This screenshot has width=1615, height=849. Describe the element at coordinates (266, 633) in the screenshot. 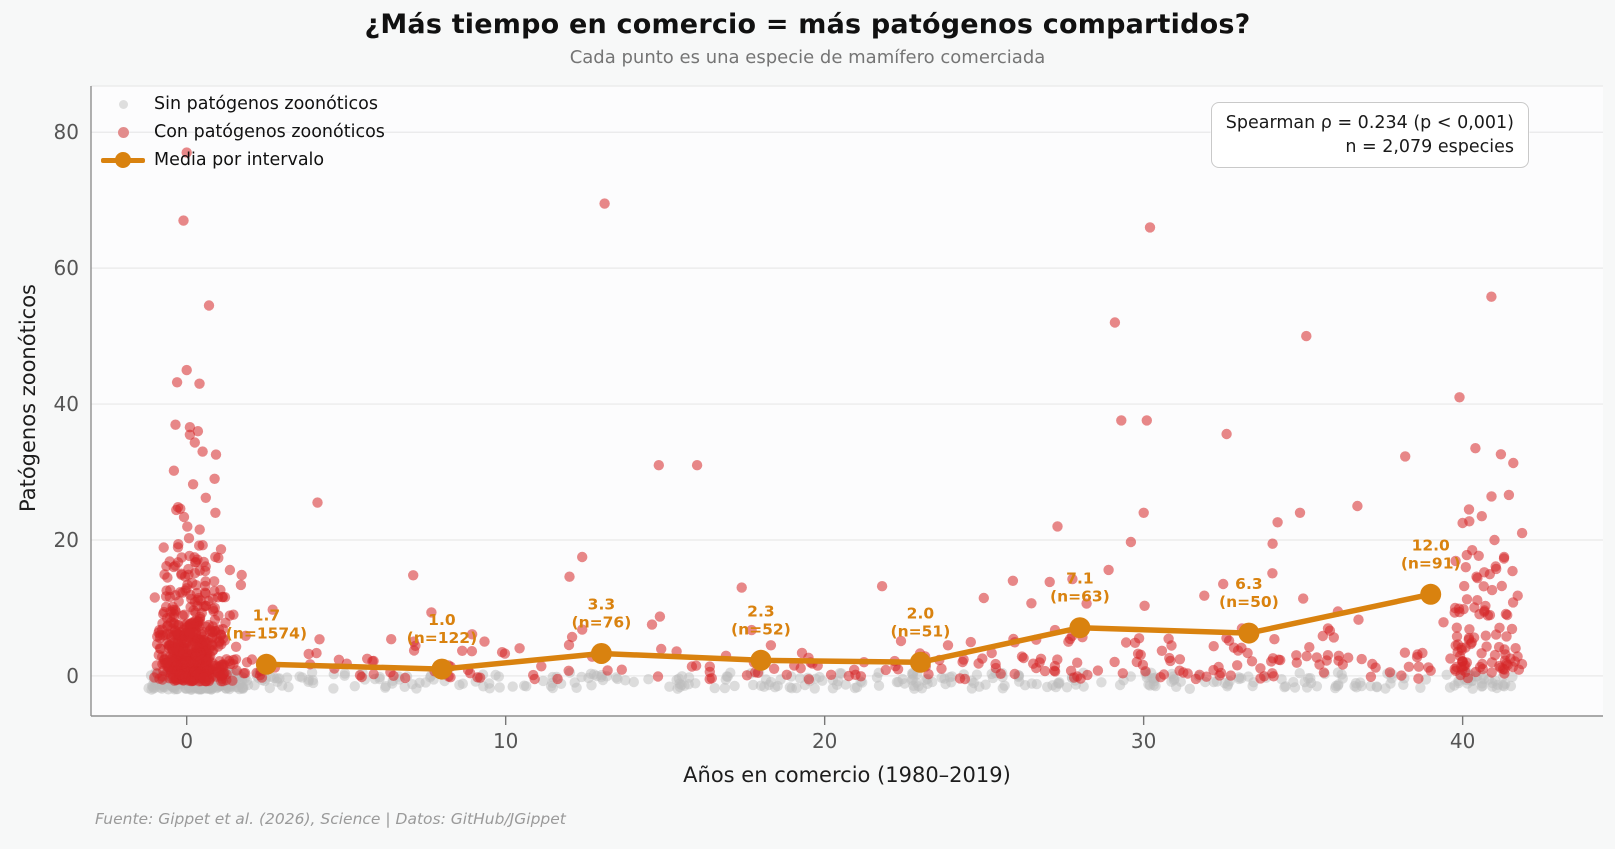

I see `svg-text: (n=1574)` at that location.